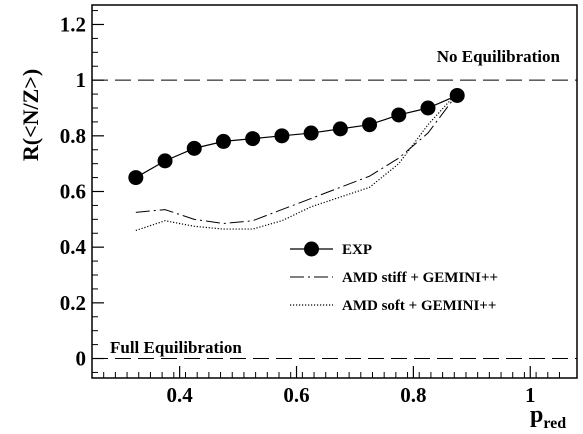 The width and height of the screenshot is (583, 434). Describe the element at coordinates (73, 136) in the screenshot. I see `y-tick-label: 0.8` at that location.